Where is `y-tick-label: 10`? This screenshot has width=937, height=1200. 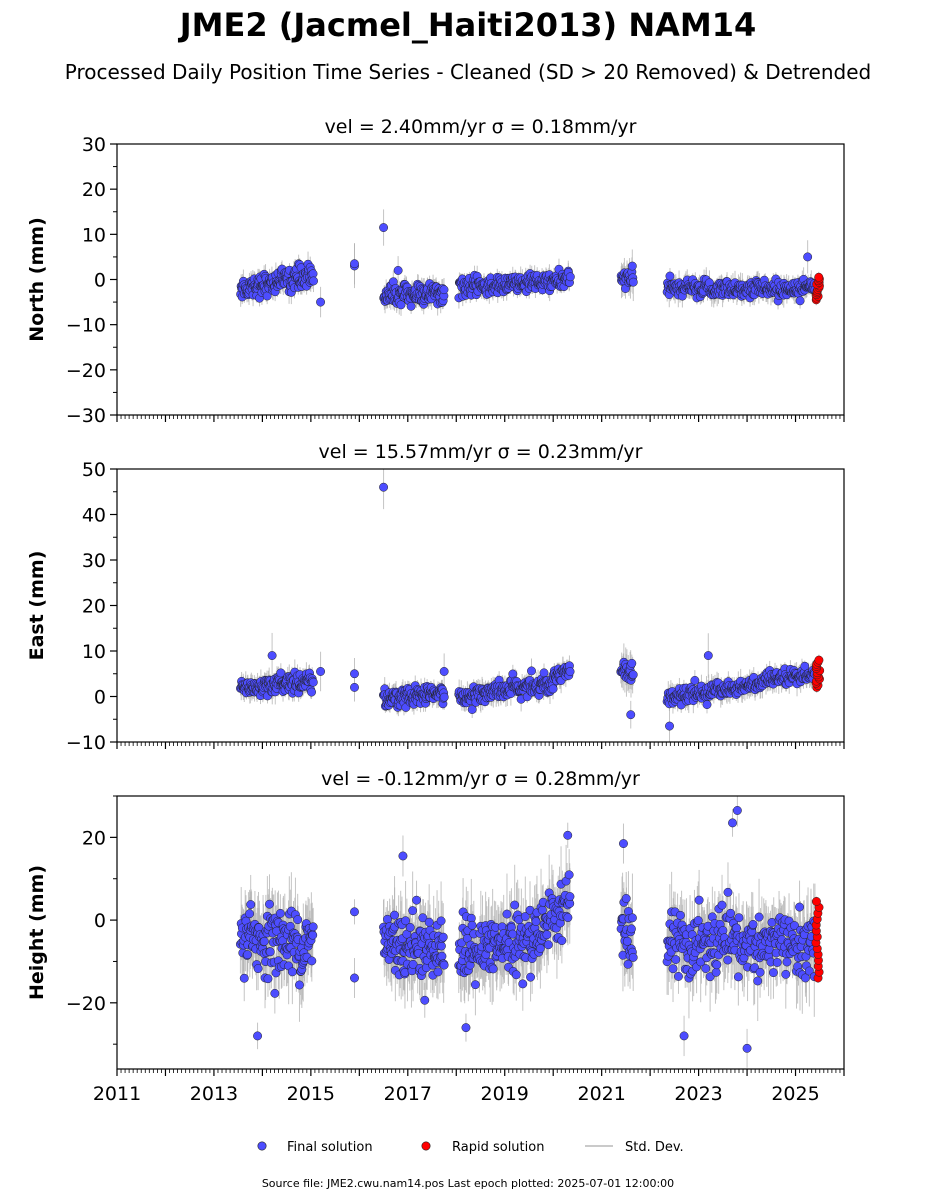
y-tick-label: 10 is located at coordinates (94, 235).